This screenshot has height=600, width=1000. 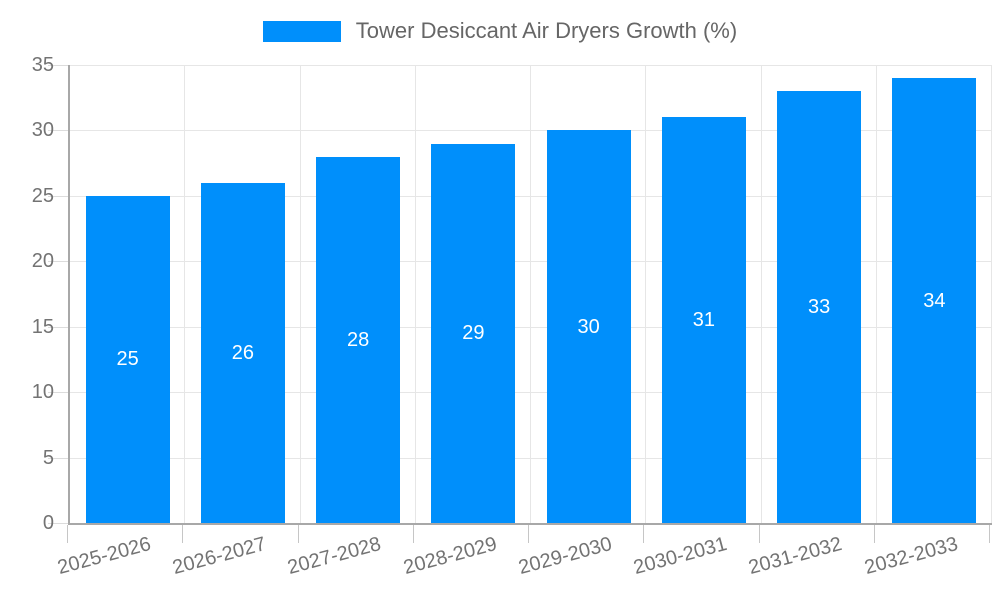 I want to click on bar-value-label: 26, so click(x=242, y=352).